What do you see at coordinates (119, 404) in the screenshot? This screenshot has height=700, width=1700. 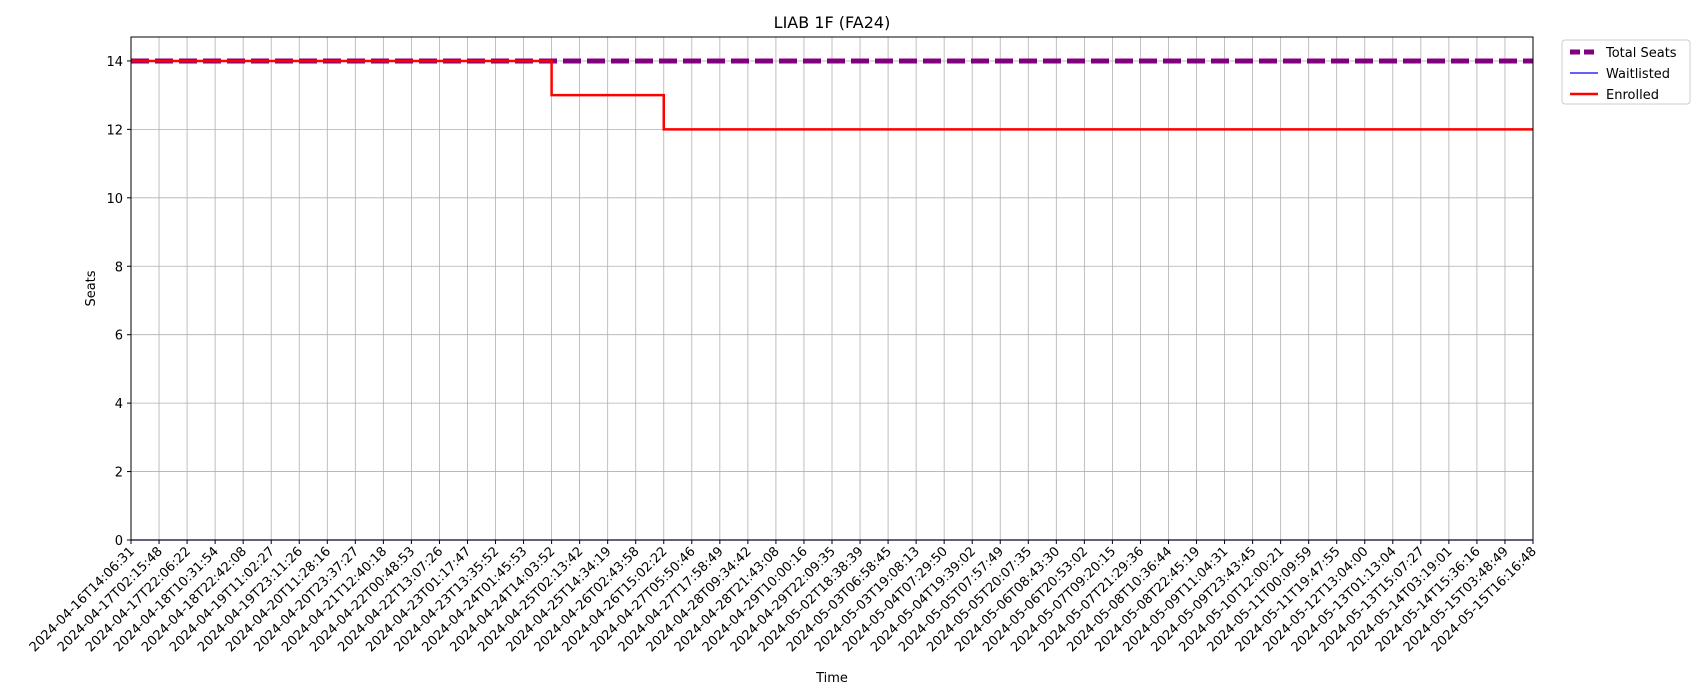 I see `y-tick-label: 4` at bounding box center [119, 404].